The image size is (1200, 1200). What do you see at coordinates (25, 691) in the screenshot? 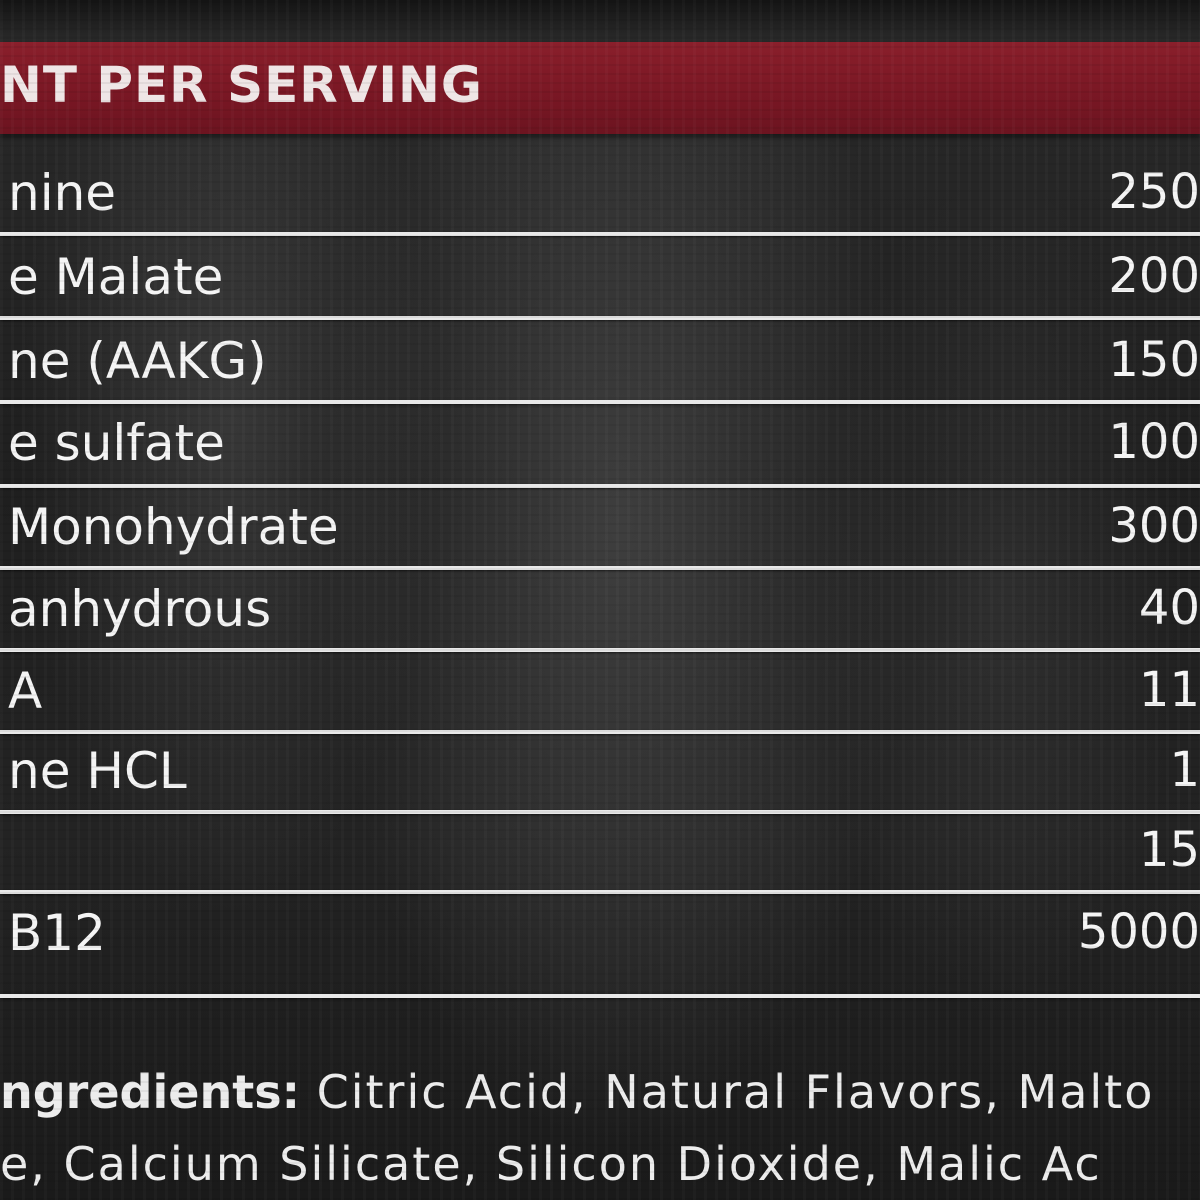
I see `nutrient-name: A` at bounding box center [25, 691].